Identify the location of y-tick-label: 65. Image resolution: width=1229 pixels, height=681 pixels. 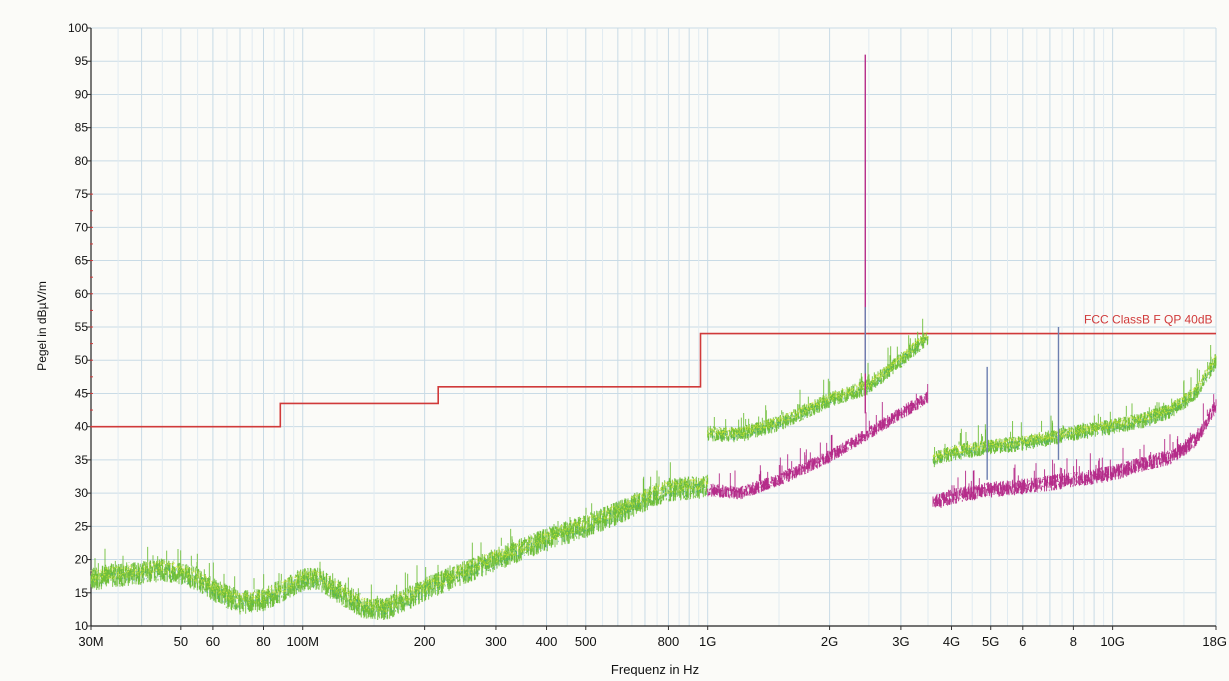
(82, 261).